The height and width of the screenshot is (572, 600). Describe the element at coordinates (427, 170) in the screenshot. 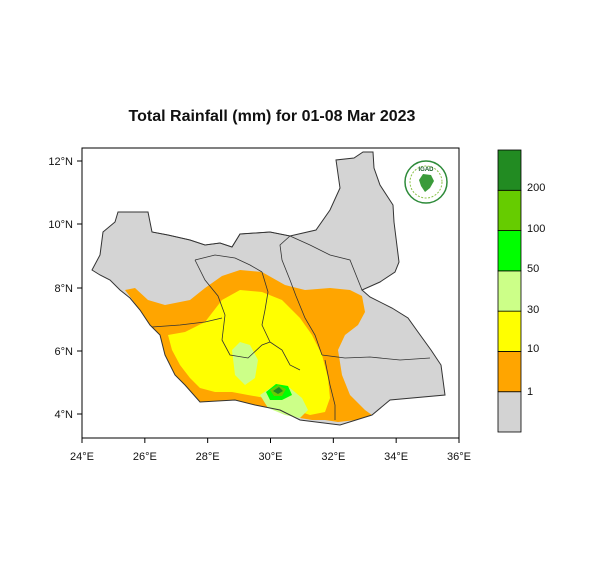

I see `logo-text: IGAD` at that location.